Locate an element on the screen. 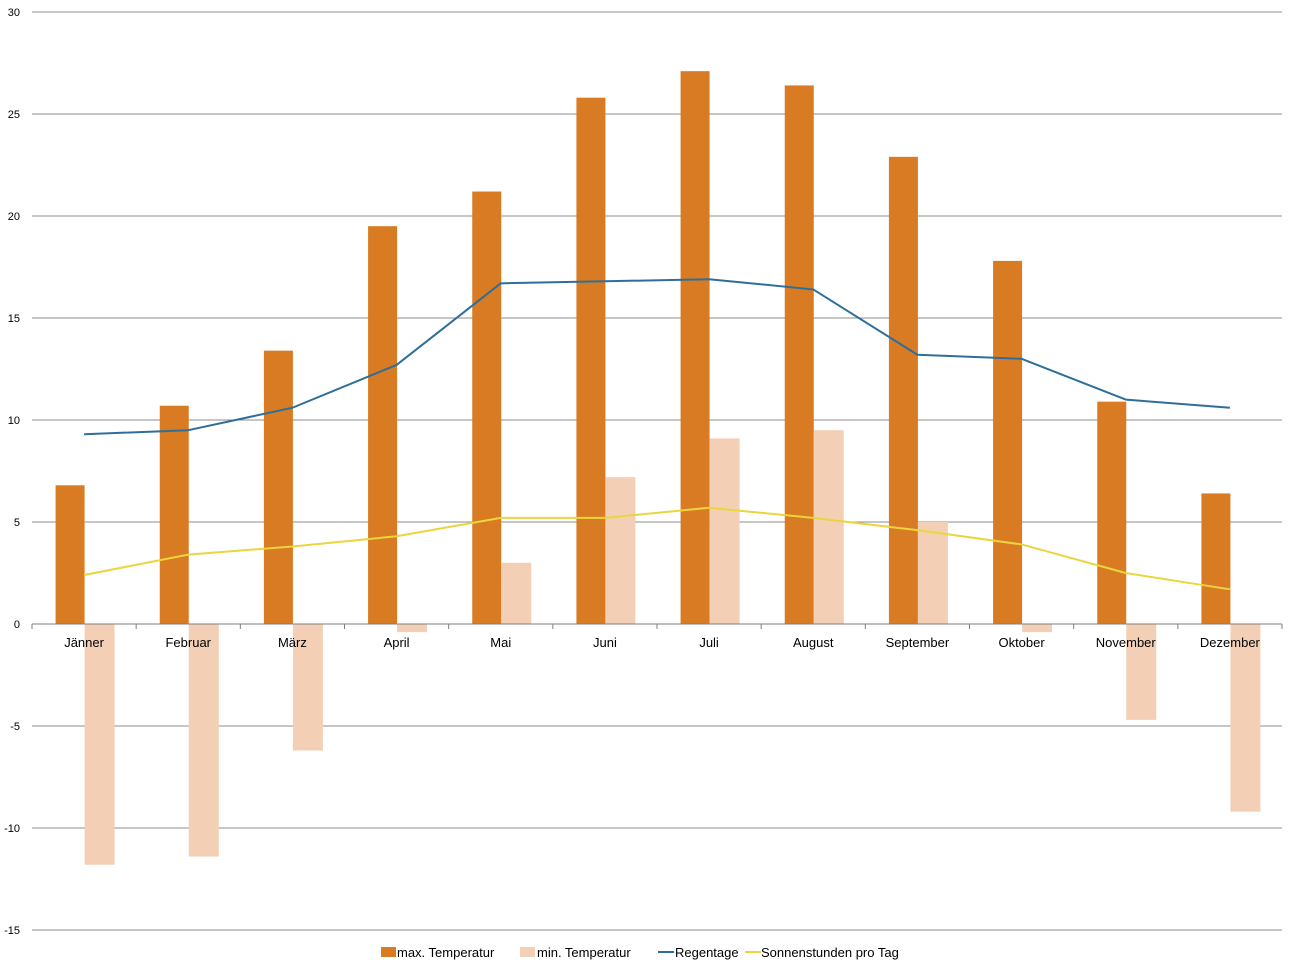 Image resolution: width=1291 pixels, height=974 pixels. x-tick-label: August is located at coordinates (813, 642).